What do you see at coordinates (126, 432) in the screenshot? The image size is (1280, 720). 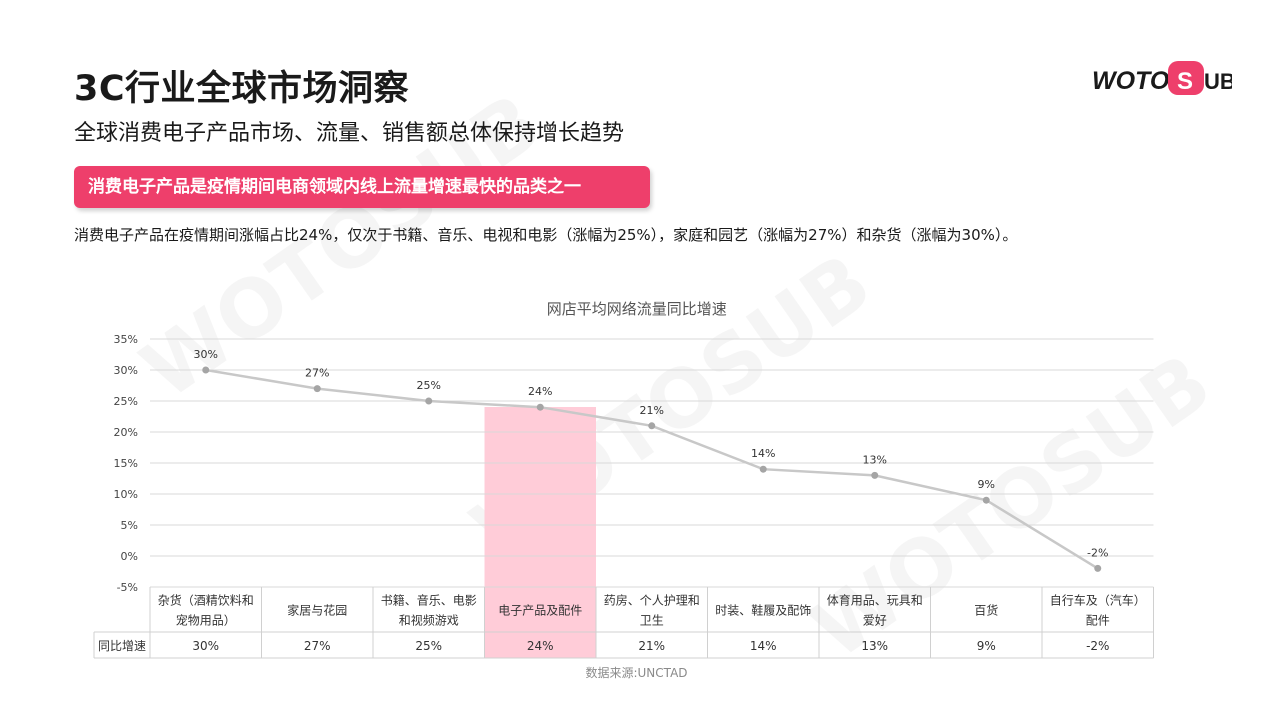 I see `y-tick-label: 20%` at bounding box center [126, 432].